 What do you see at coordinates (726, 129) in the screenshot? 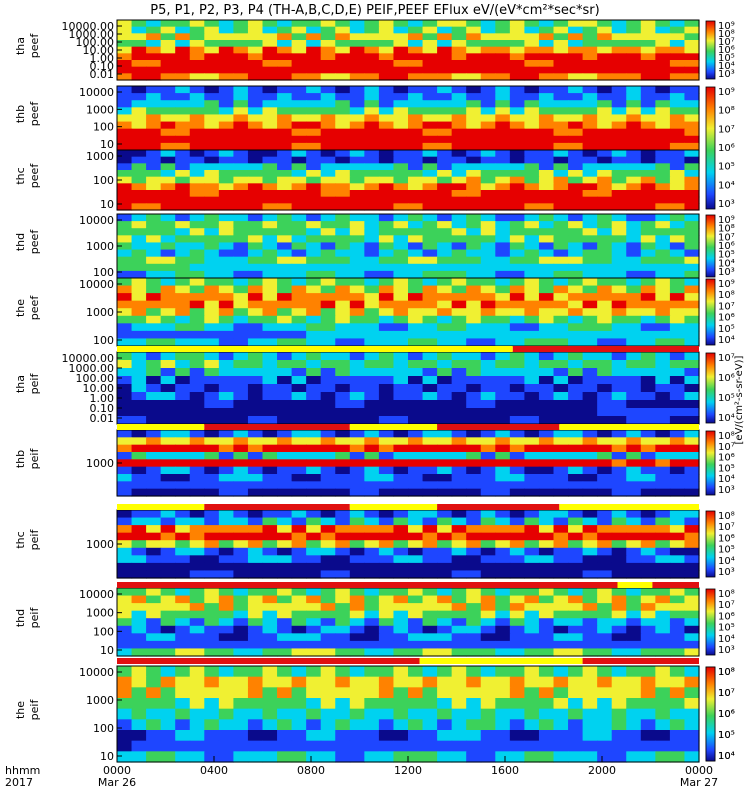
I see `colorbar-tick-label: 10⁷` at bounding box center [726, 129].